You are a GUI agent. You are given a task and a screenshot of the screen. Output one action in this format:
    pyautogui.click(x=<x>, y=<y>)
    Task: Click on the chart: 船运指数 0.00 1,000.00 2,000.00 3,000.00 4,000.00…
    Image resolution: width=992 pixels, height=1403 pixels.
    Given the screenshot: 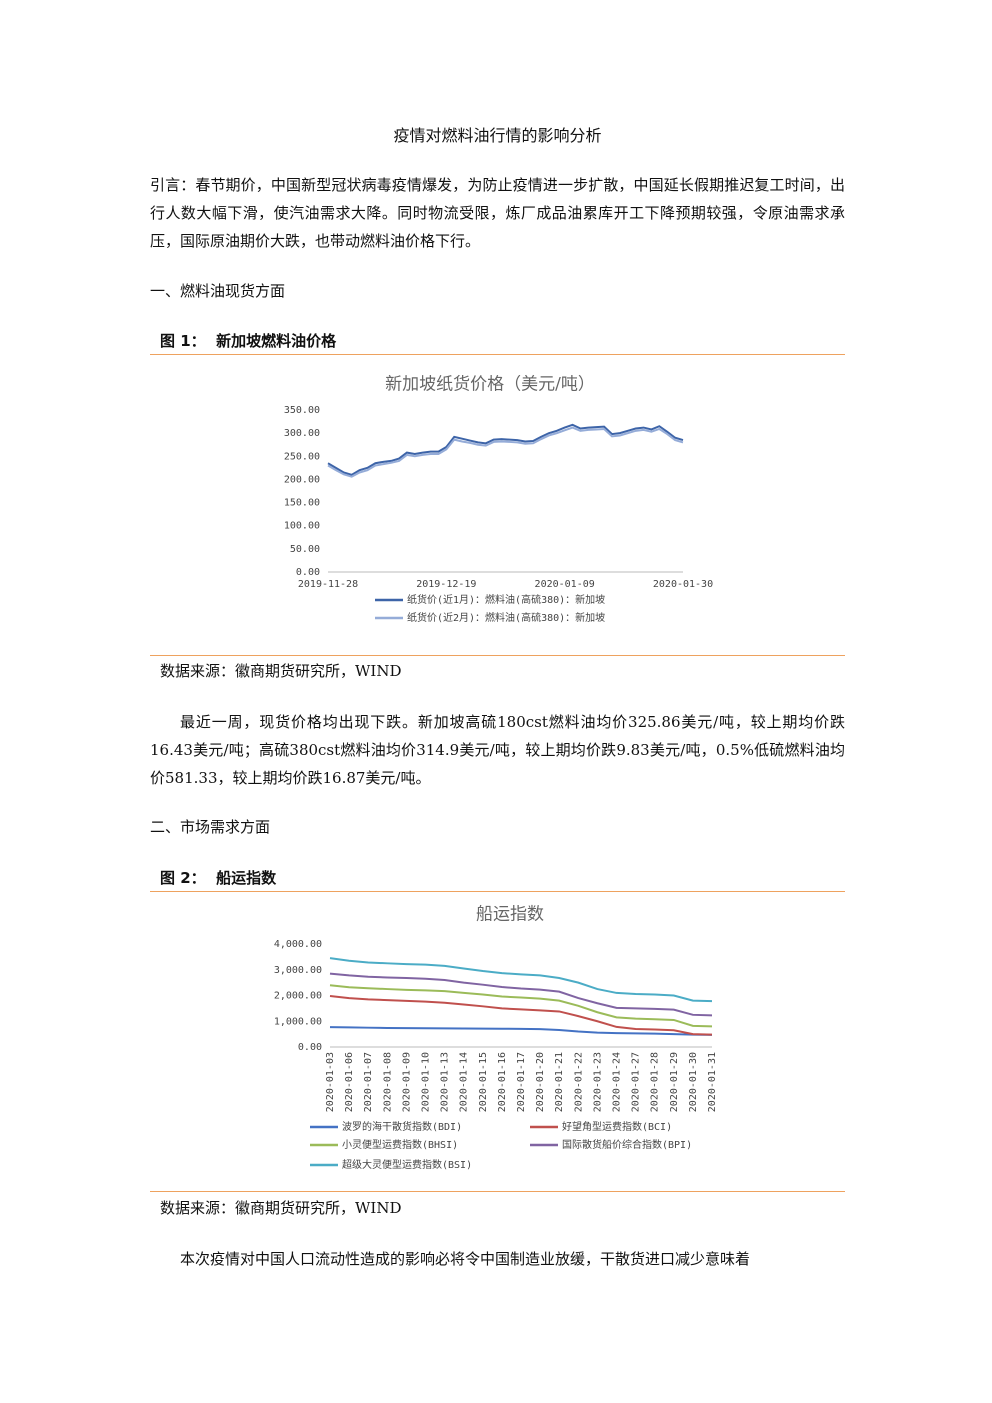 What is the action you would take?
    pyautogui.click(x=496, y=1038)
    